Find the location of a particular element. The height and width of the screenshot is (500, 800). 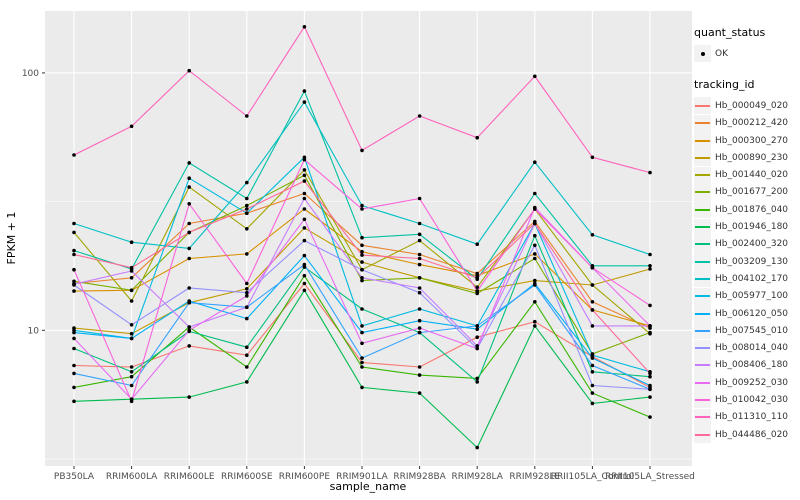

legend-item-Hb_001876_040: Hb_001876_040 is located at coordinates (747, 210).